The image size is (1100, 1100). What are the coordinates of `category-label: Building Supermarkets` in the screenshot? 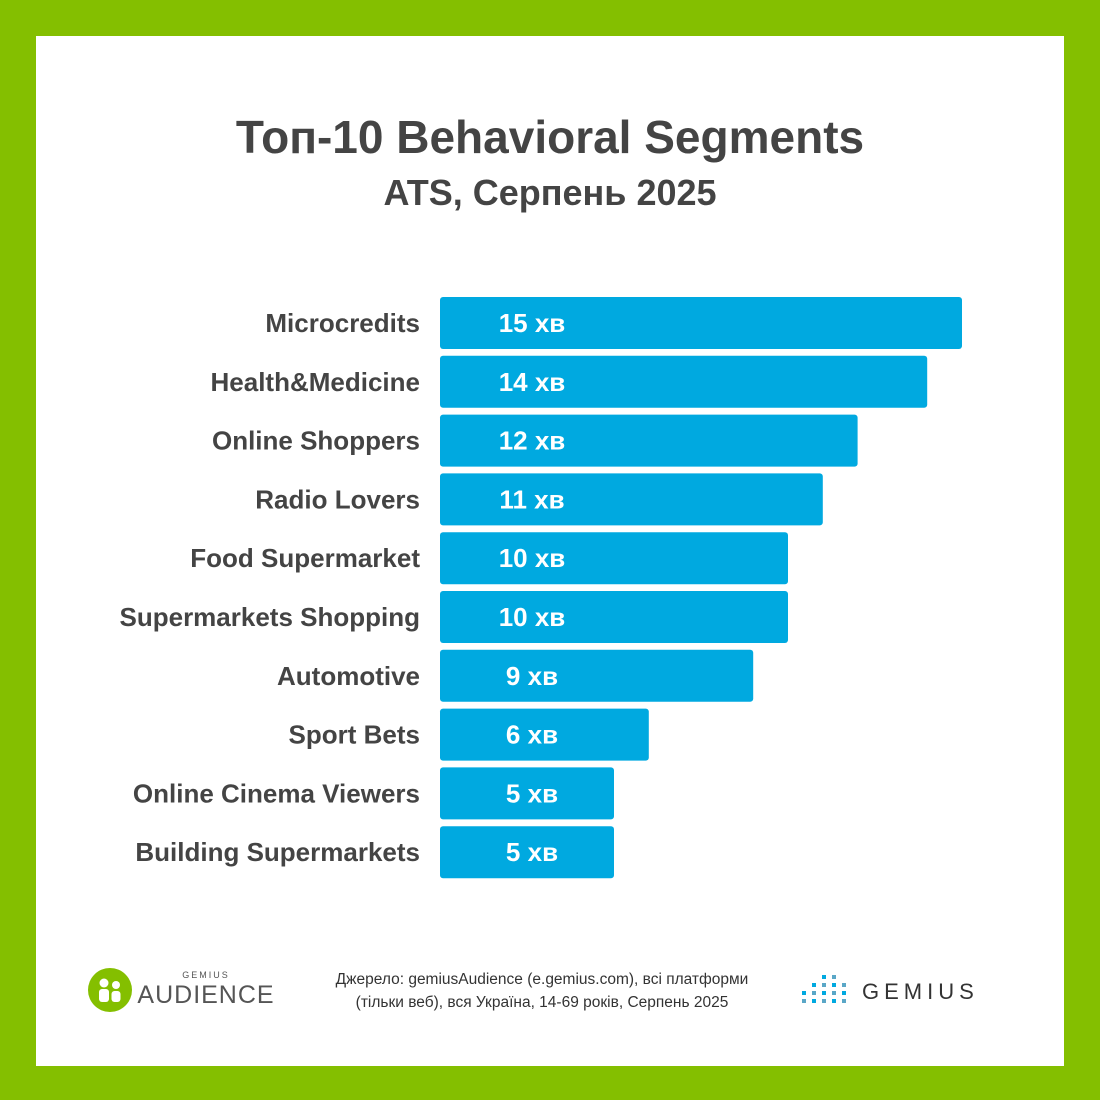 It's located at (277, 852).